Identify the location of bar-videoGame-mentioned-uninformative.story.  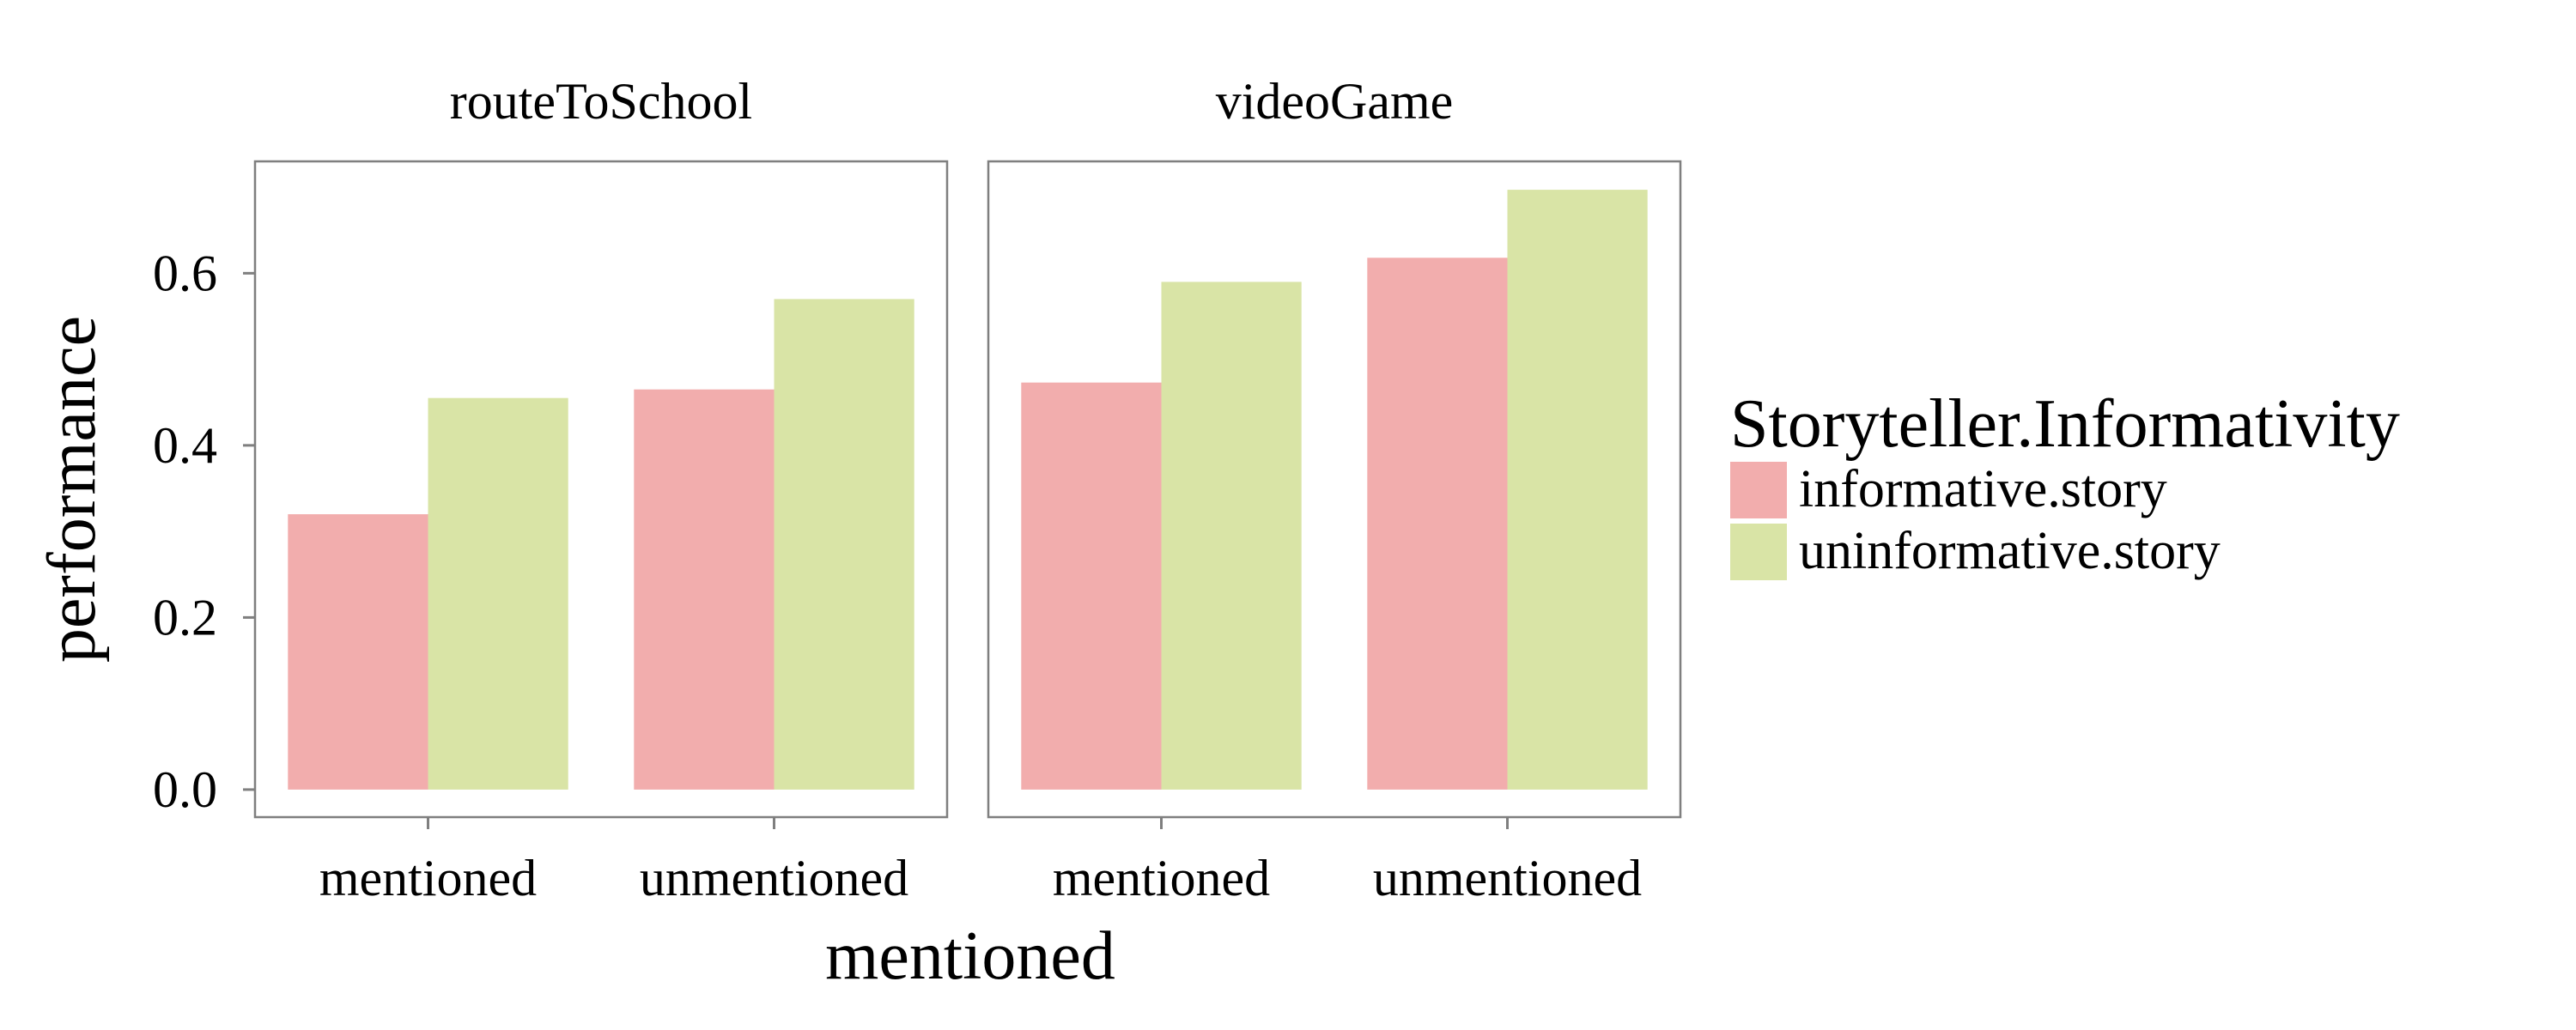
(1232, 536).